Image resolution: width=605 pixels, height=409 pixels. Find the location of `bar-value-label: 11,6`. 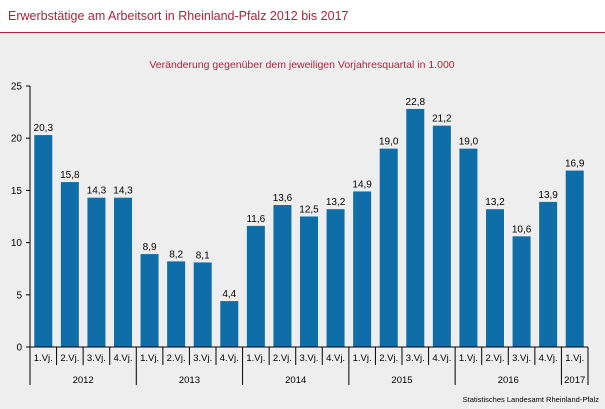

bar-value-label: 11,6 is located at coordinates (255, 219).